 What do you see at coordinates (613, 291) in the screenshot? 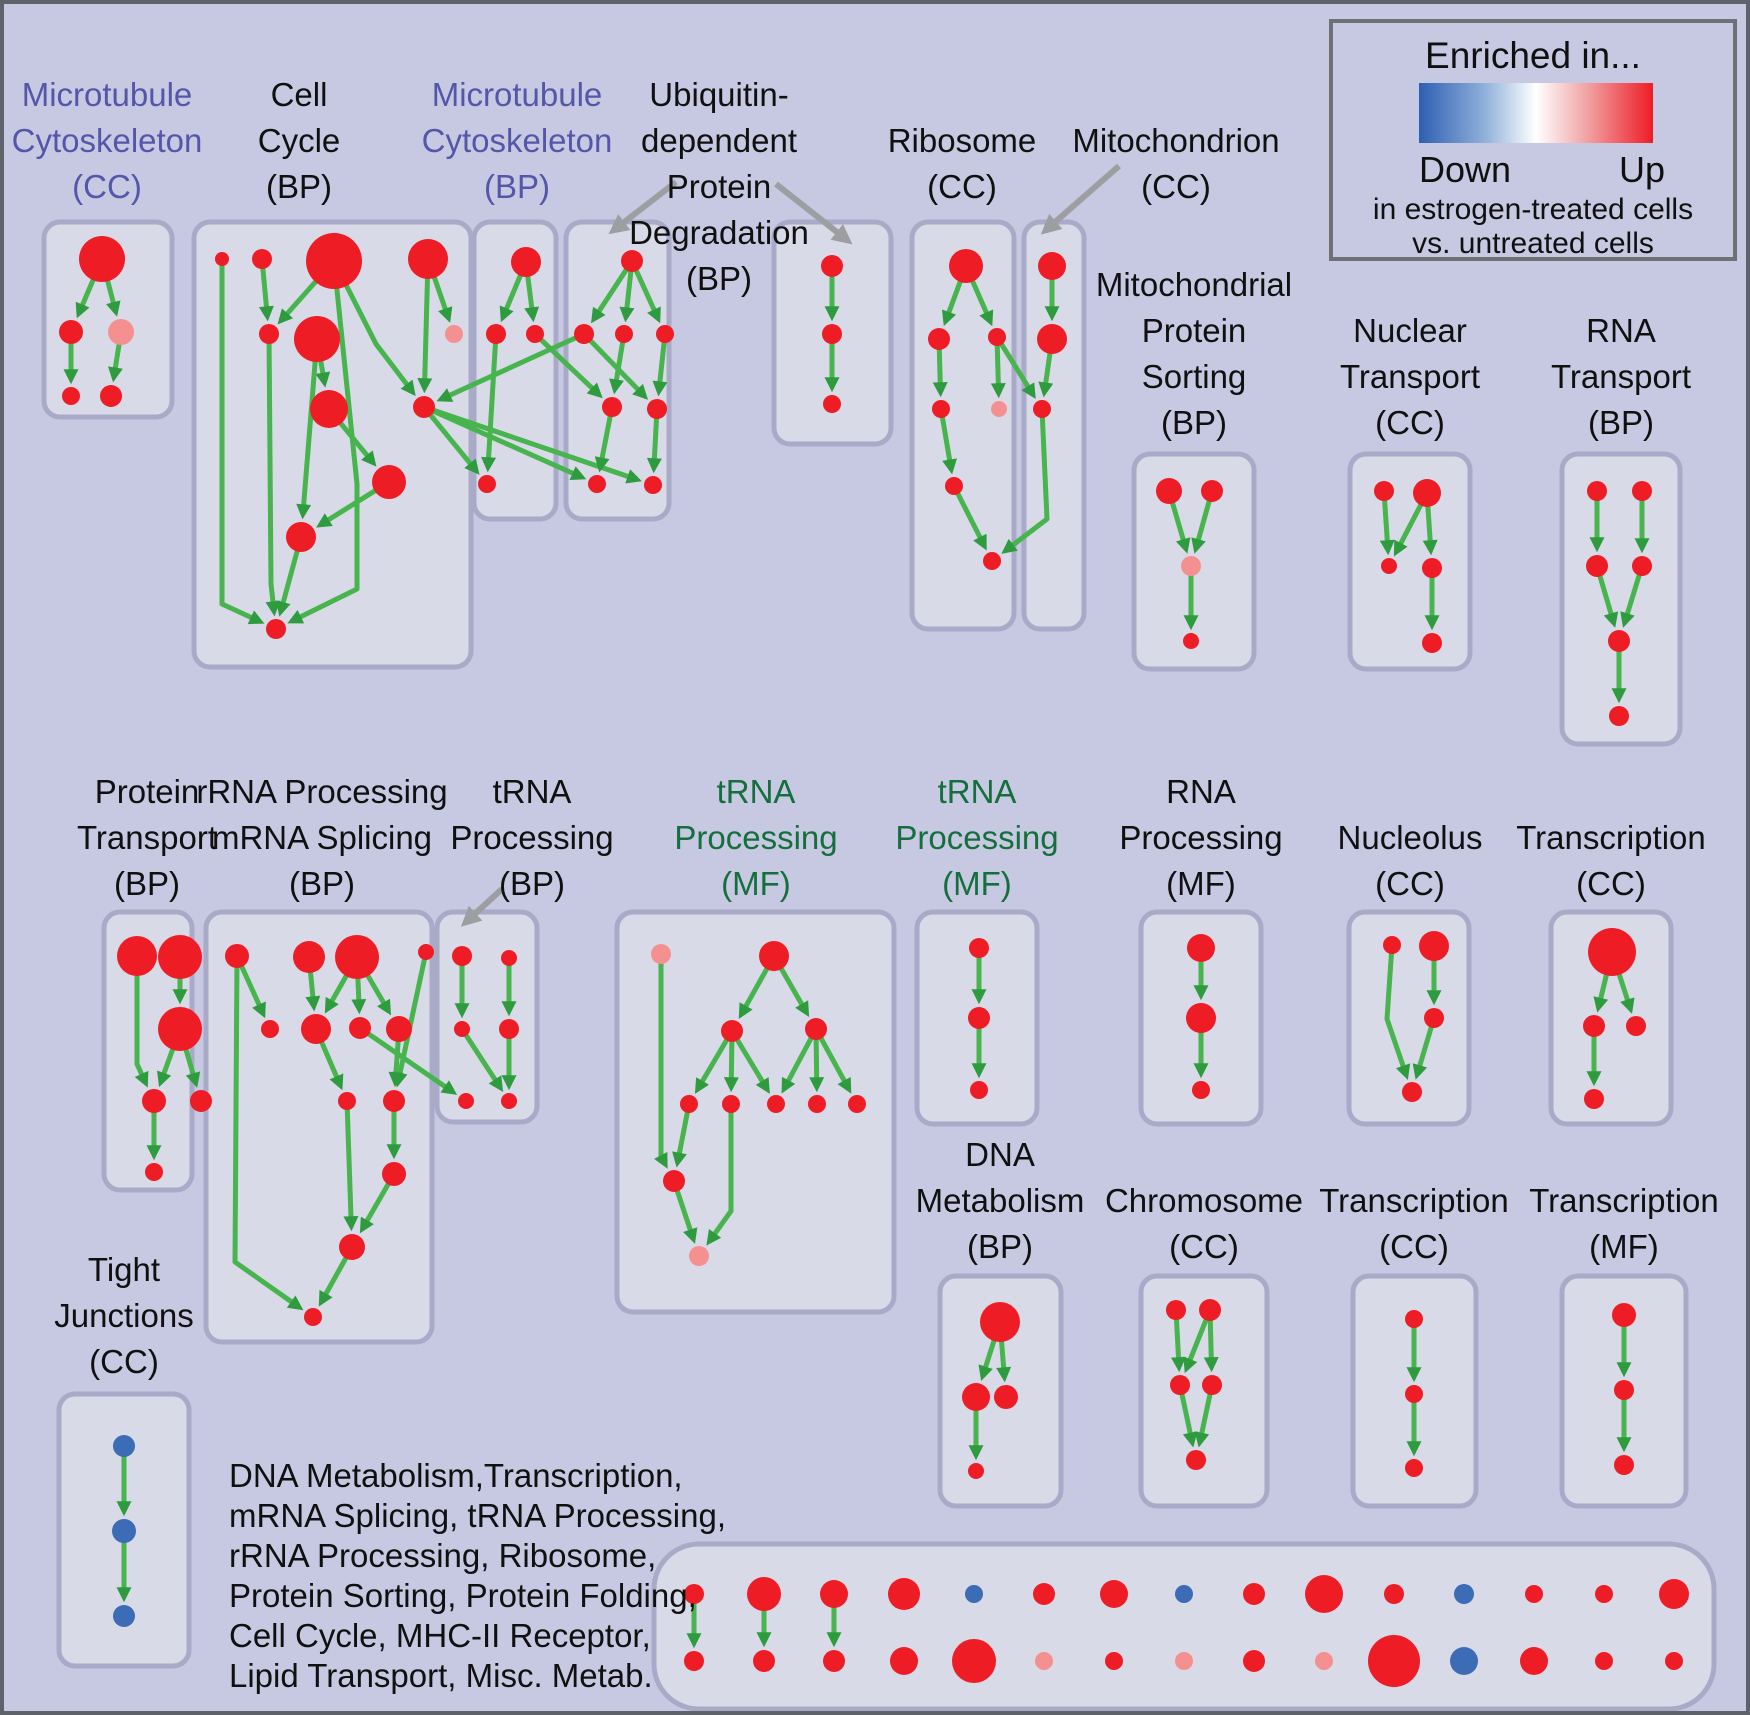
I see `edge-ub1-ub2` at bounding box center [613, 291].